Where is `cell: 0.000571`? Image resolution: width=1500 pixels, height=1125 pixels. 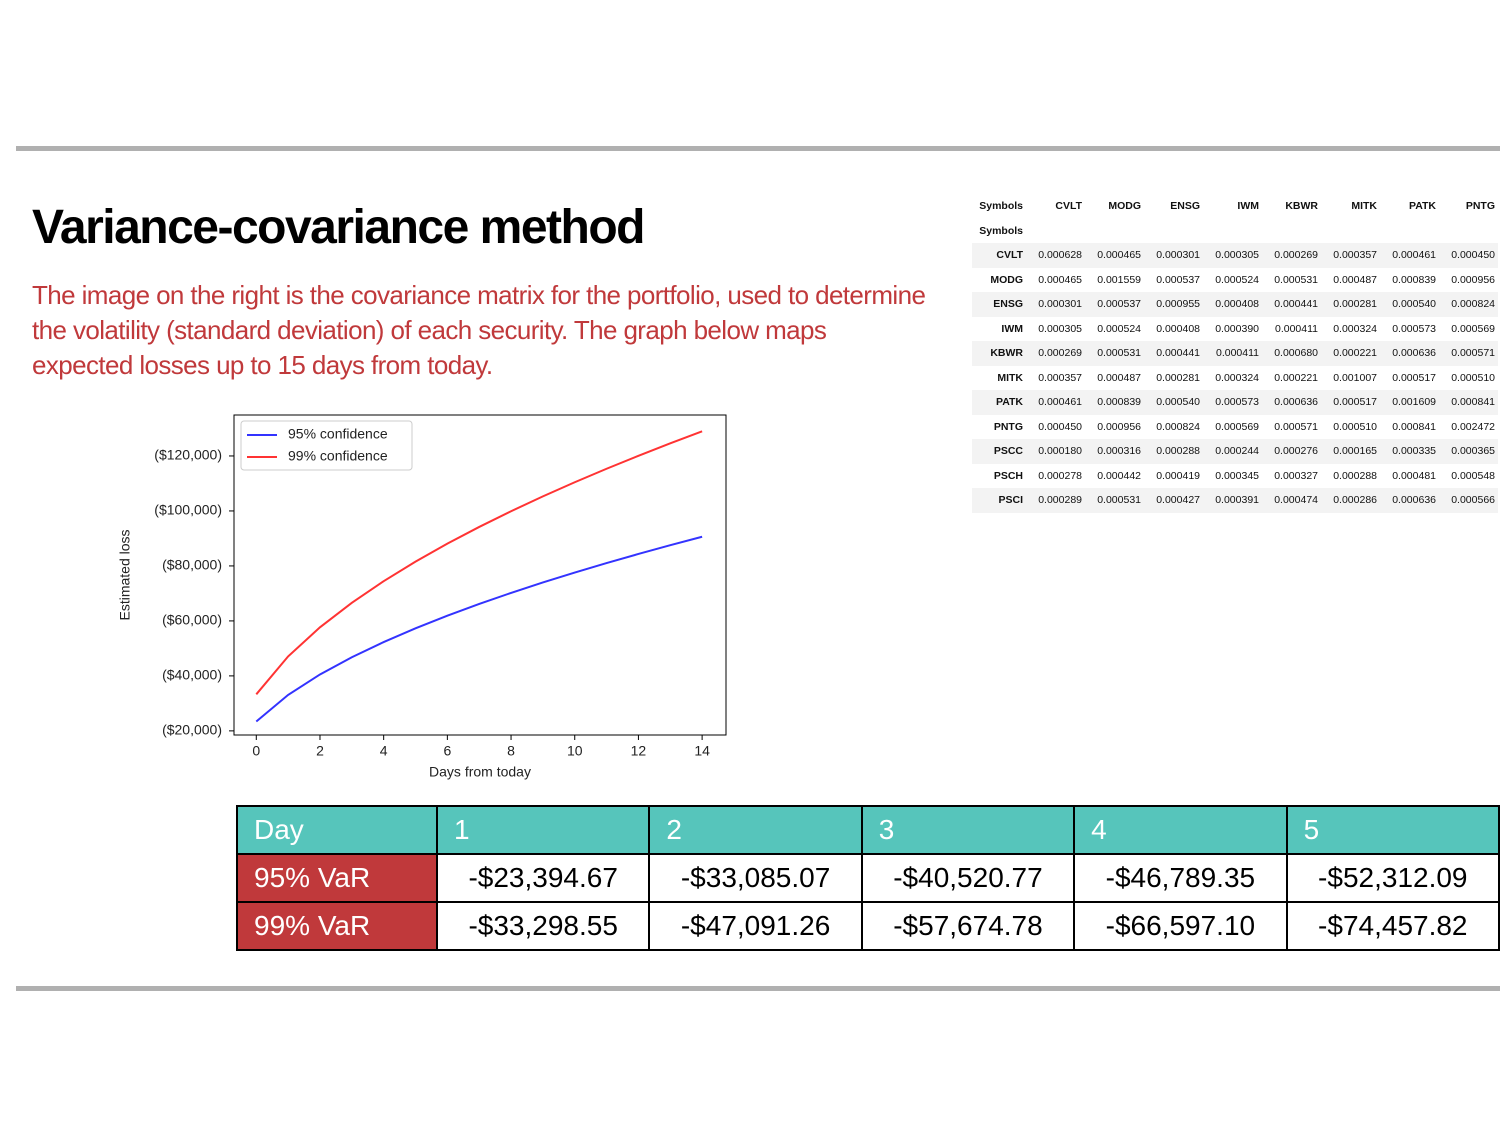
cell: 0.000571 is located at coordinates (1473, 353).